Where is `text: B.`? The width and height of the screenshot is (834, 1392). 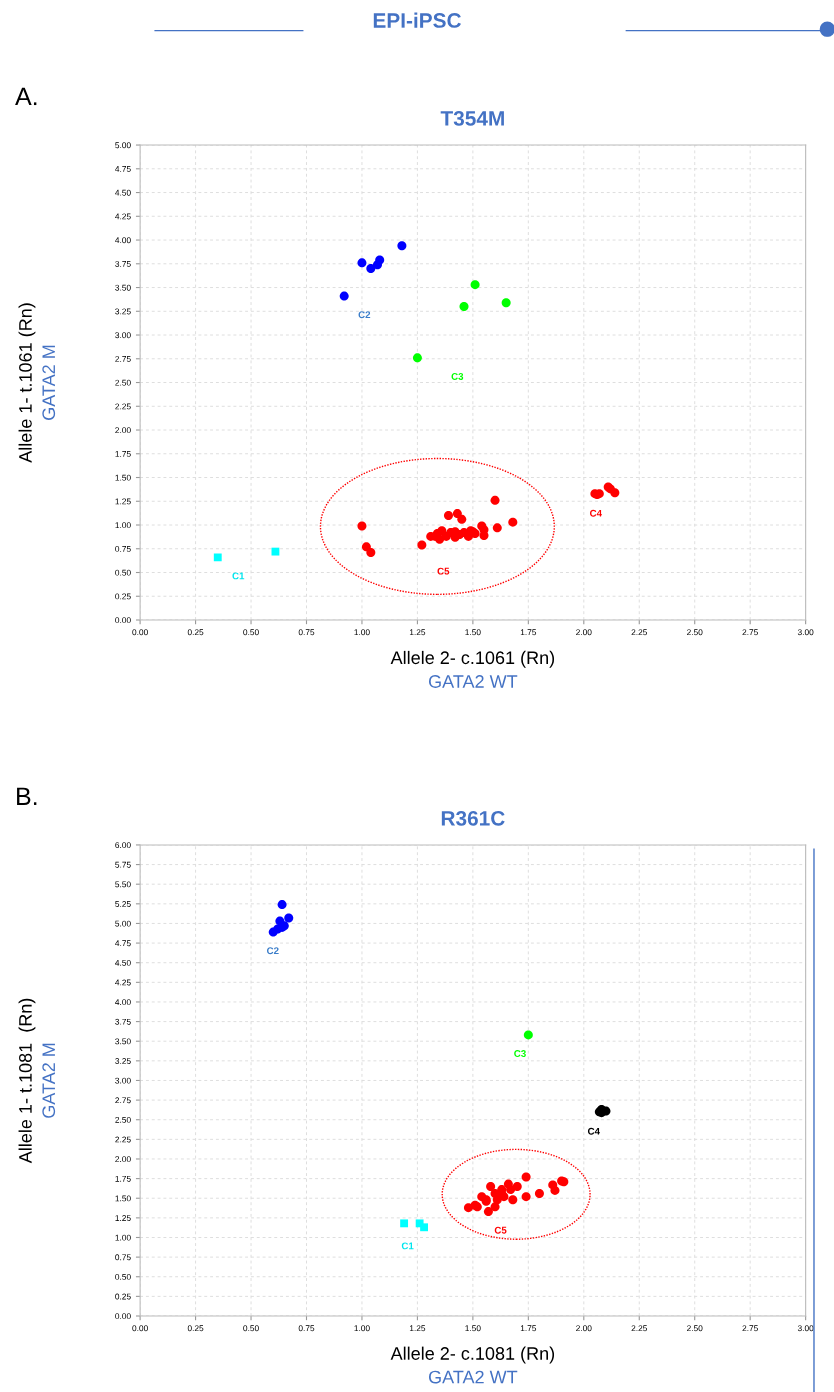
text: B. is located at coordinates (27, 796).